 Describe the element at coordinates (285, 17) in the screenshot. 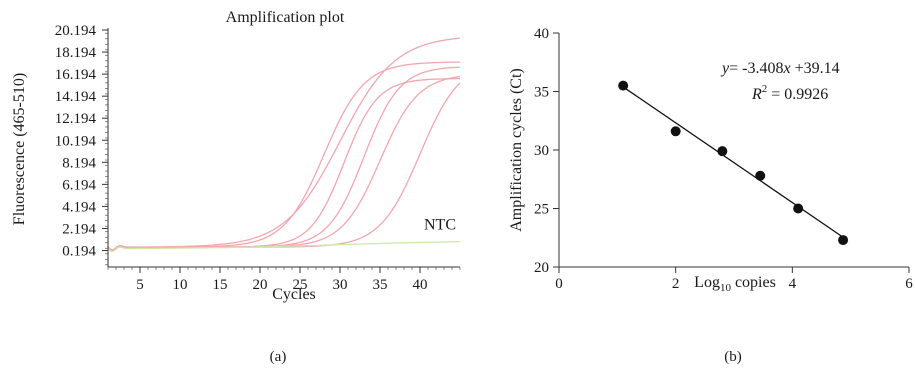

I see `chart-a-title: Amplification plot` at that location.